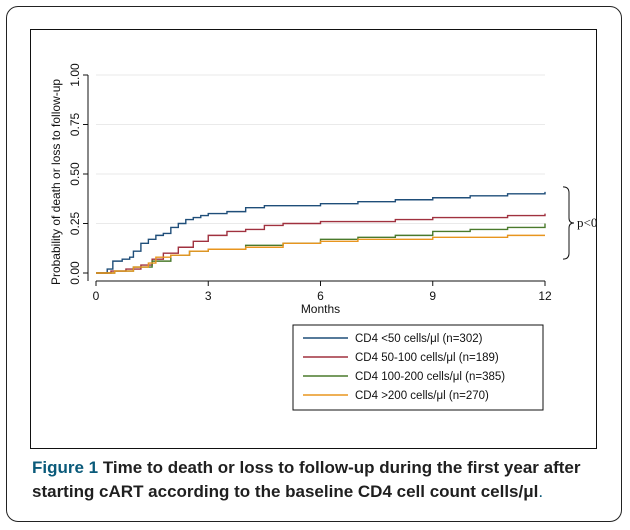  What do you see at coordinates (65, 467) in the screenshot?
I see `caption-label: Figure 1` at bounding box center [65, 467].